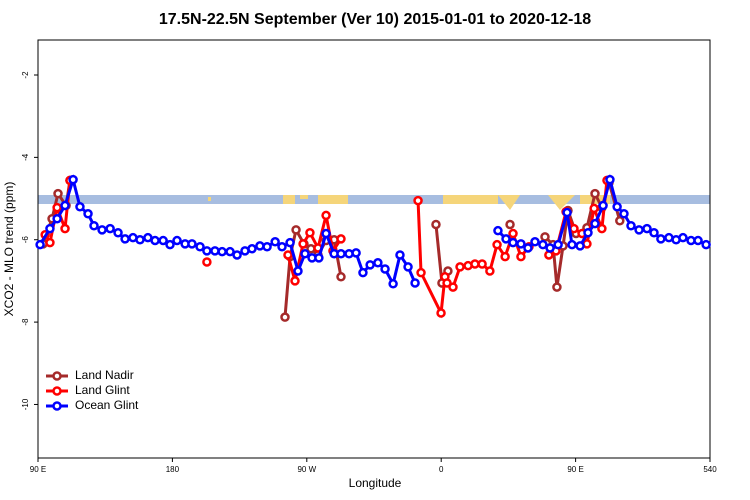  What do you see at coordinates (25, 404) in the screenshot?
I see `y-tick-label: -10` at bounding box center [25, 404].